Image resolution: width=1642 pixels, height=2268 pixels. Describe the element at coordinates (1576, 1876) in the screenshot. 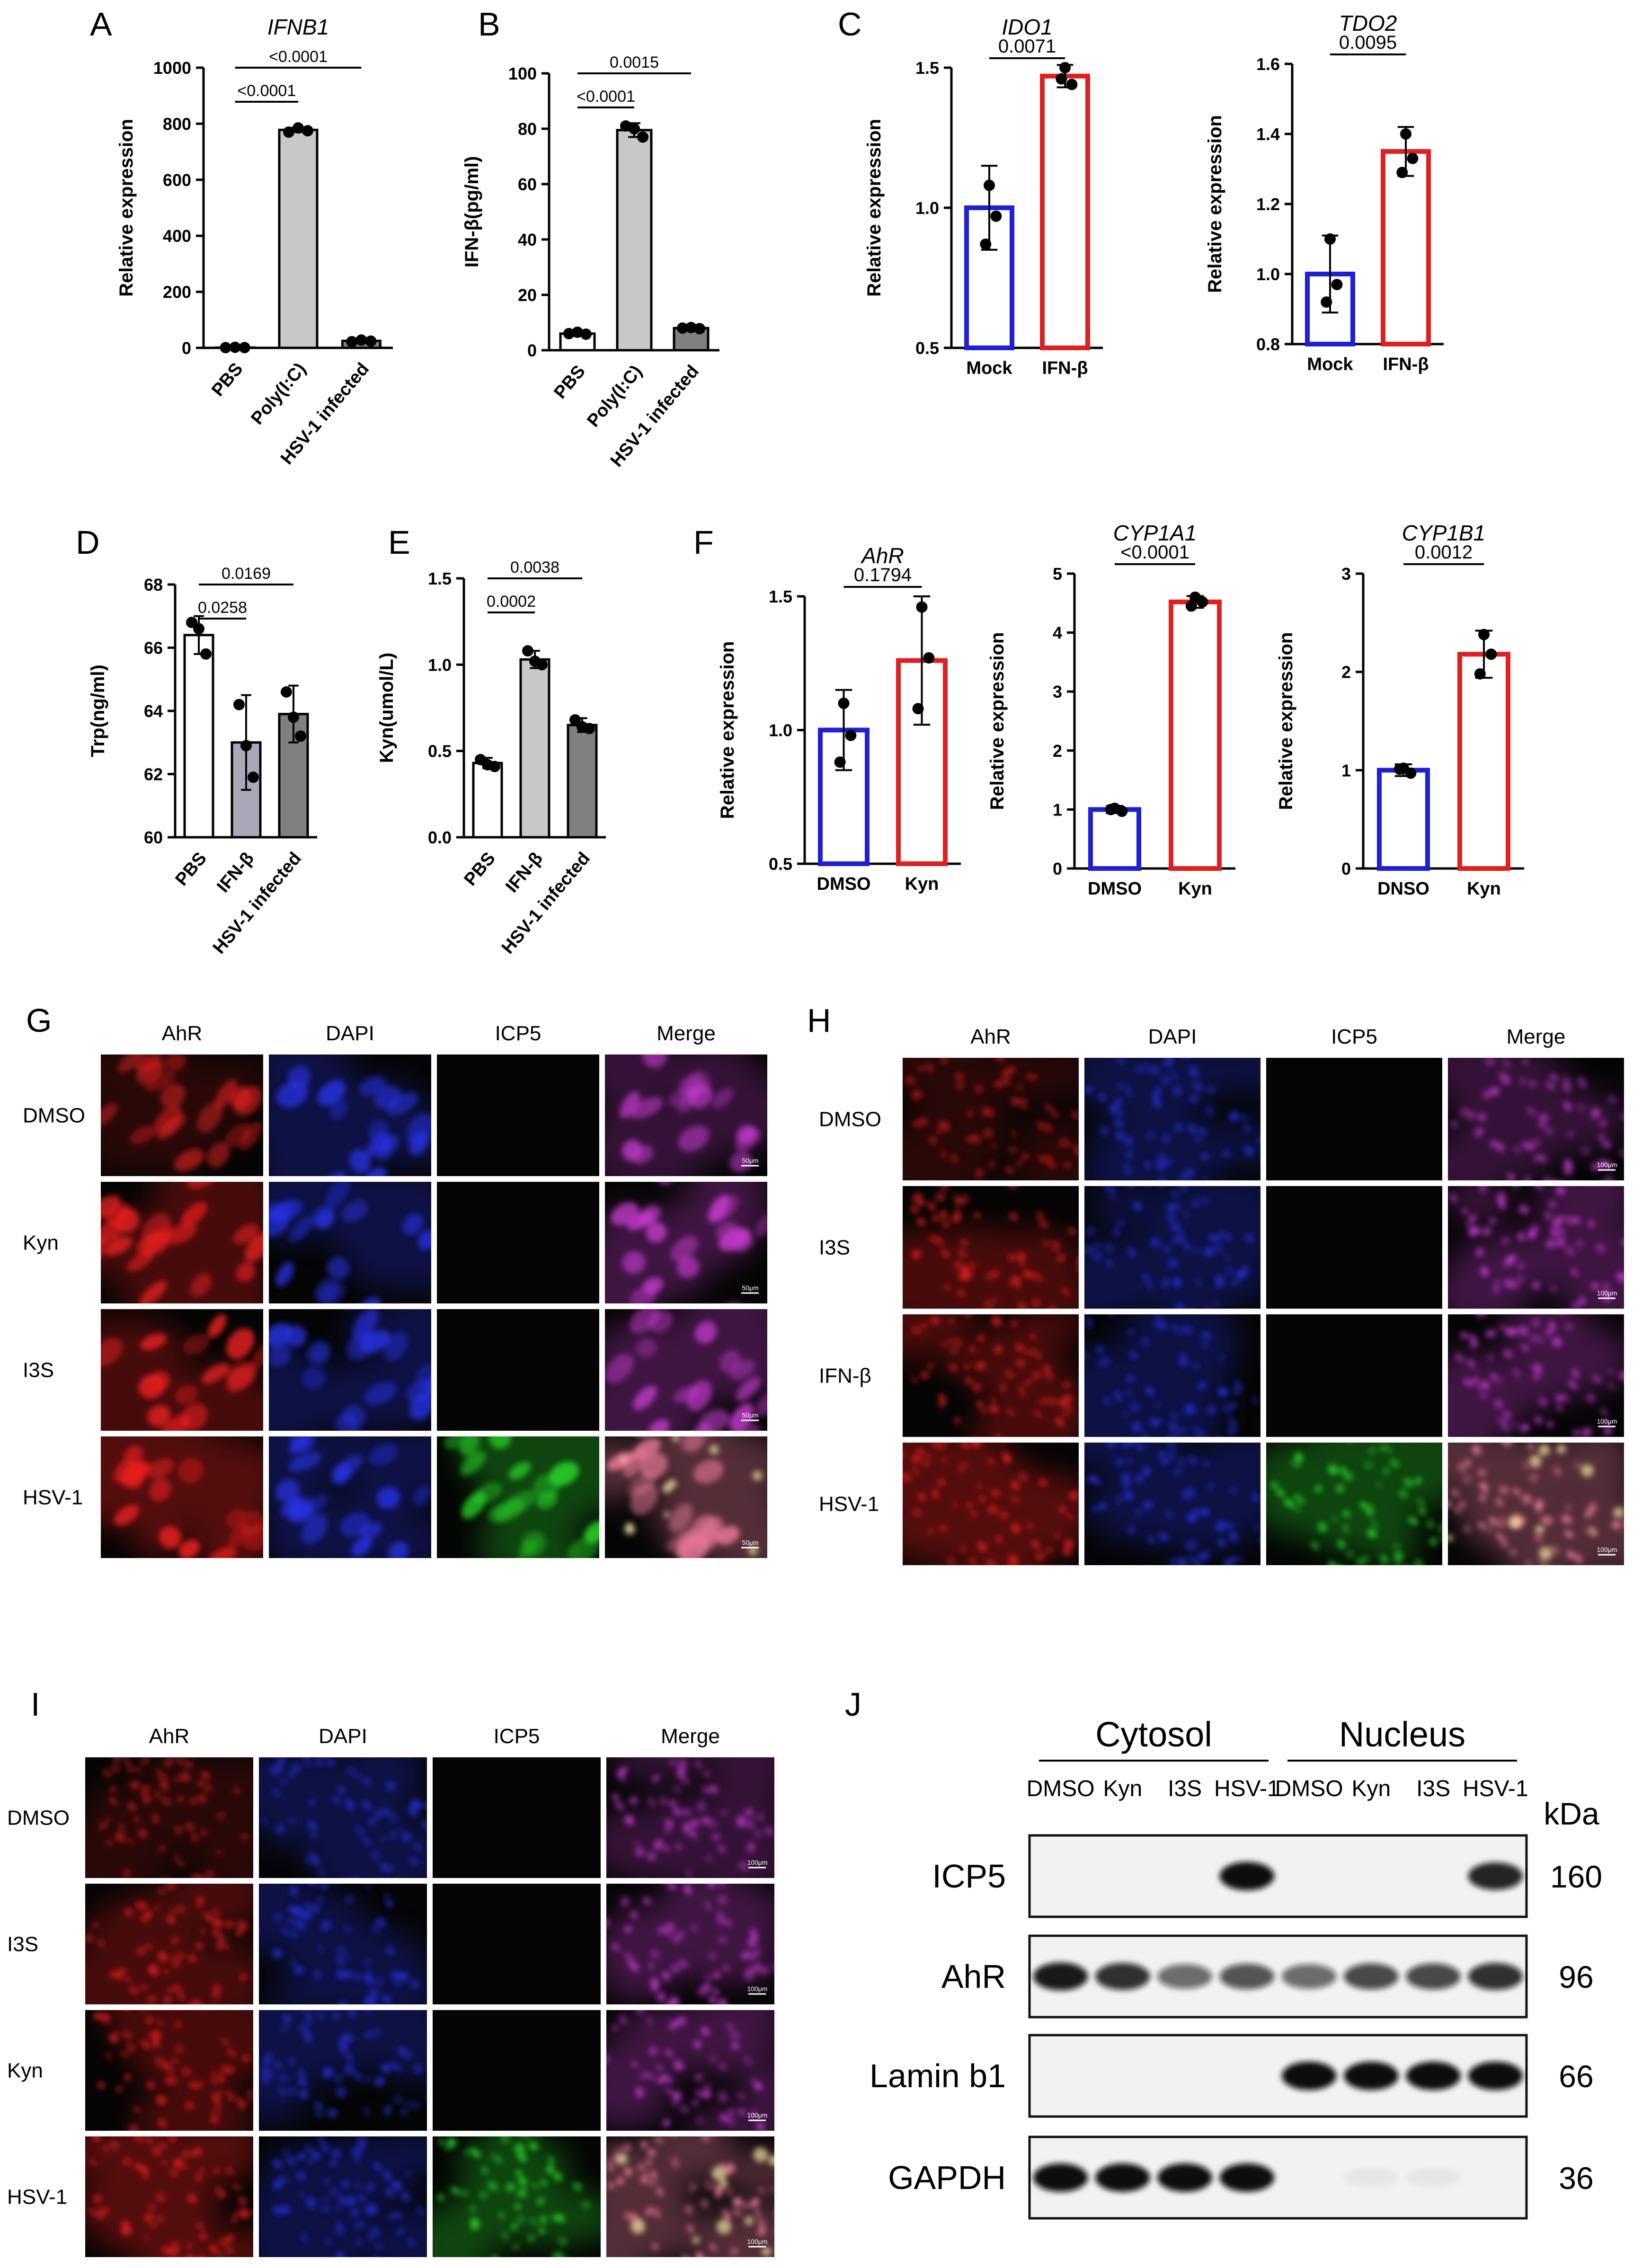

I see `kda-value: 160` at that location.